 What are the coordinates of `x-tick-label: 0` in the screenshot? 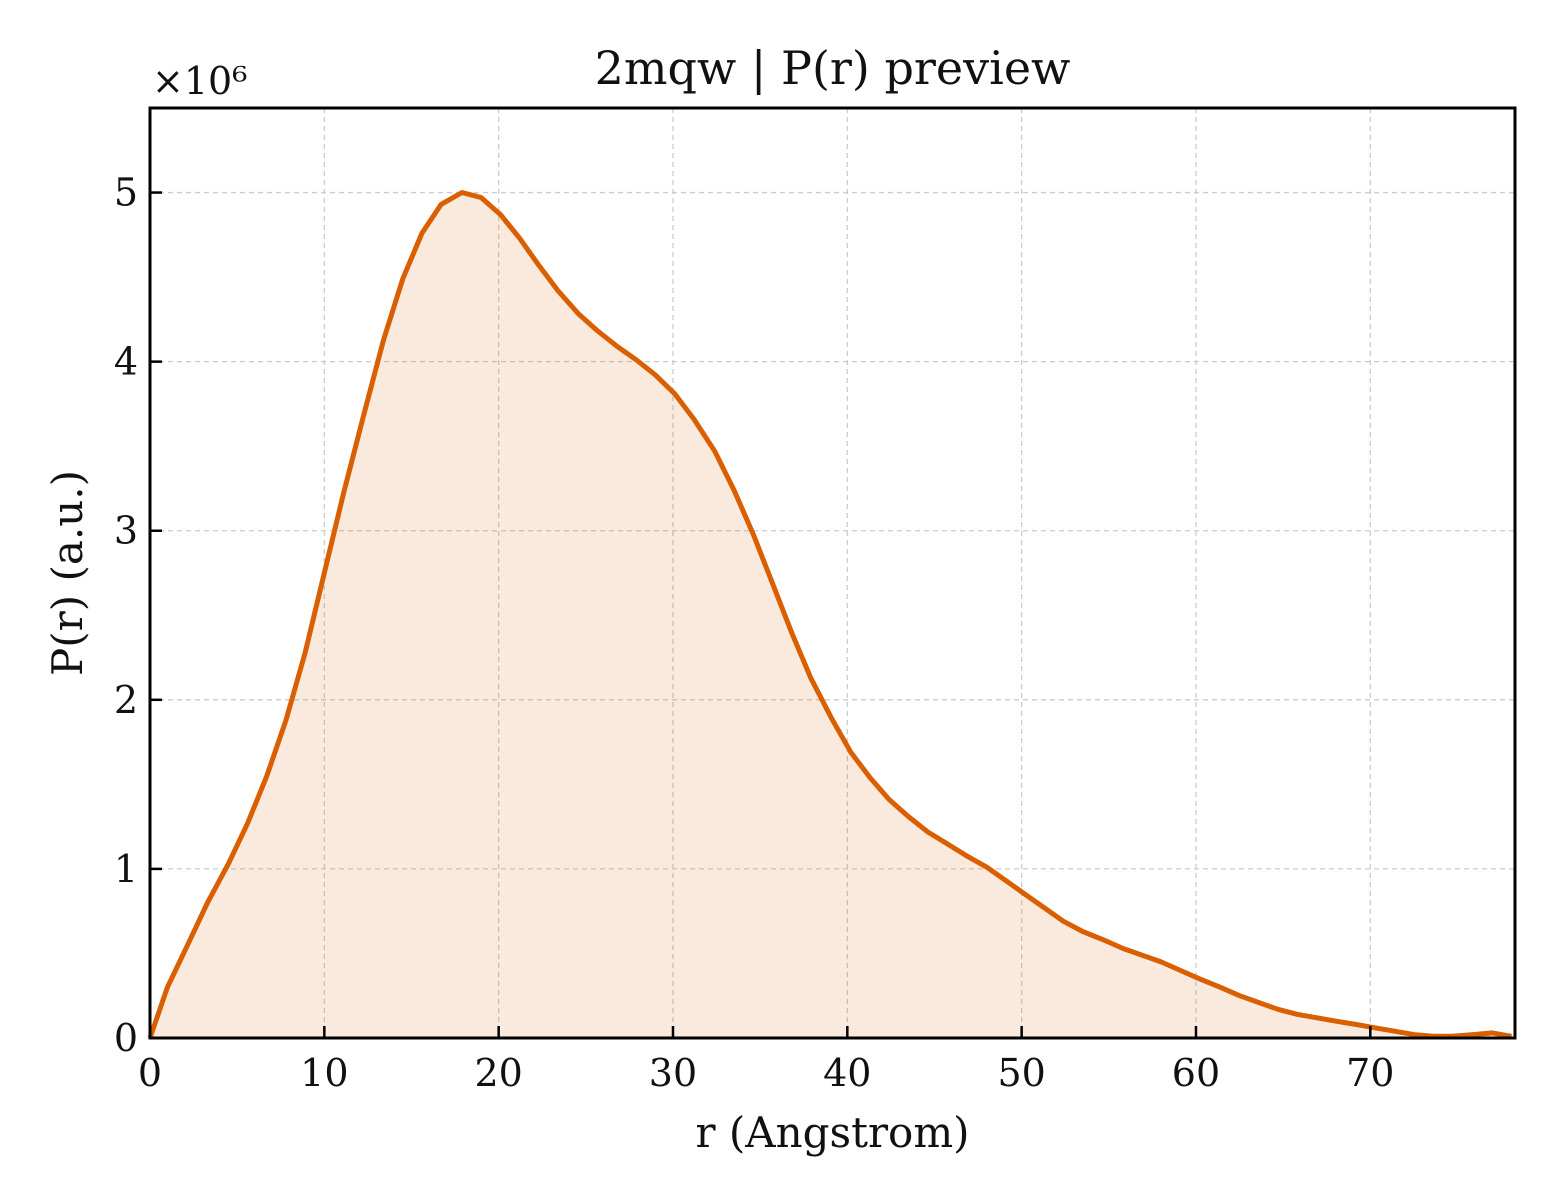 It's located at (150, 1073).